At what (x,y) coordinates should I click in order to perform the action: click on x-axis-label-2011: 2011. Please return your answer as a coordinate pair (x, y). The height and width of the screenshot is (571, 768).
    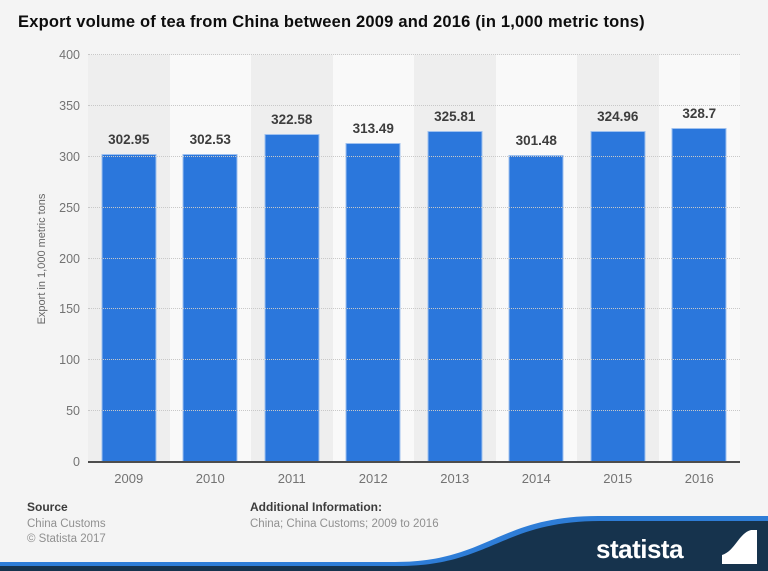
    Looking at the image, I should click on (291, 478).